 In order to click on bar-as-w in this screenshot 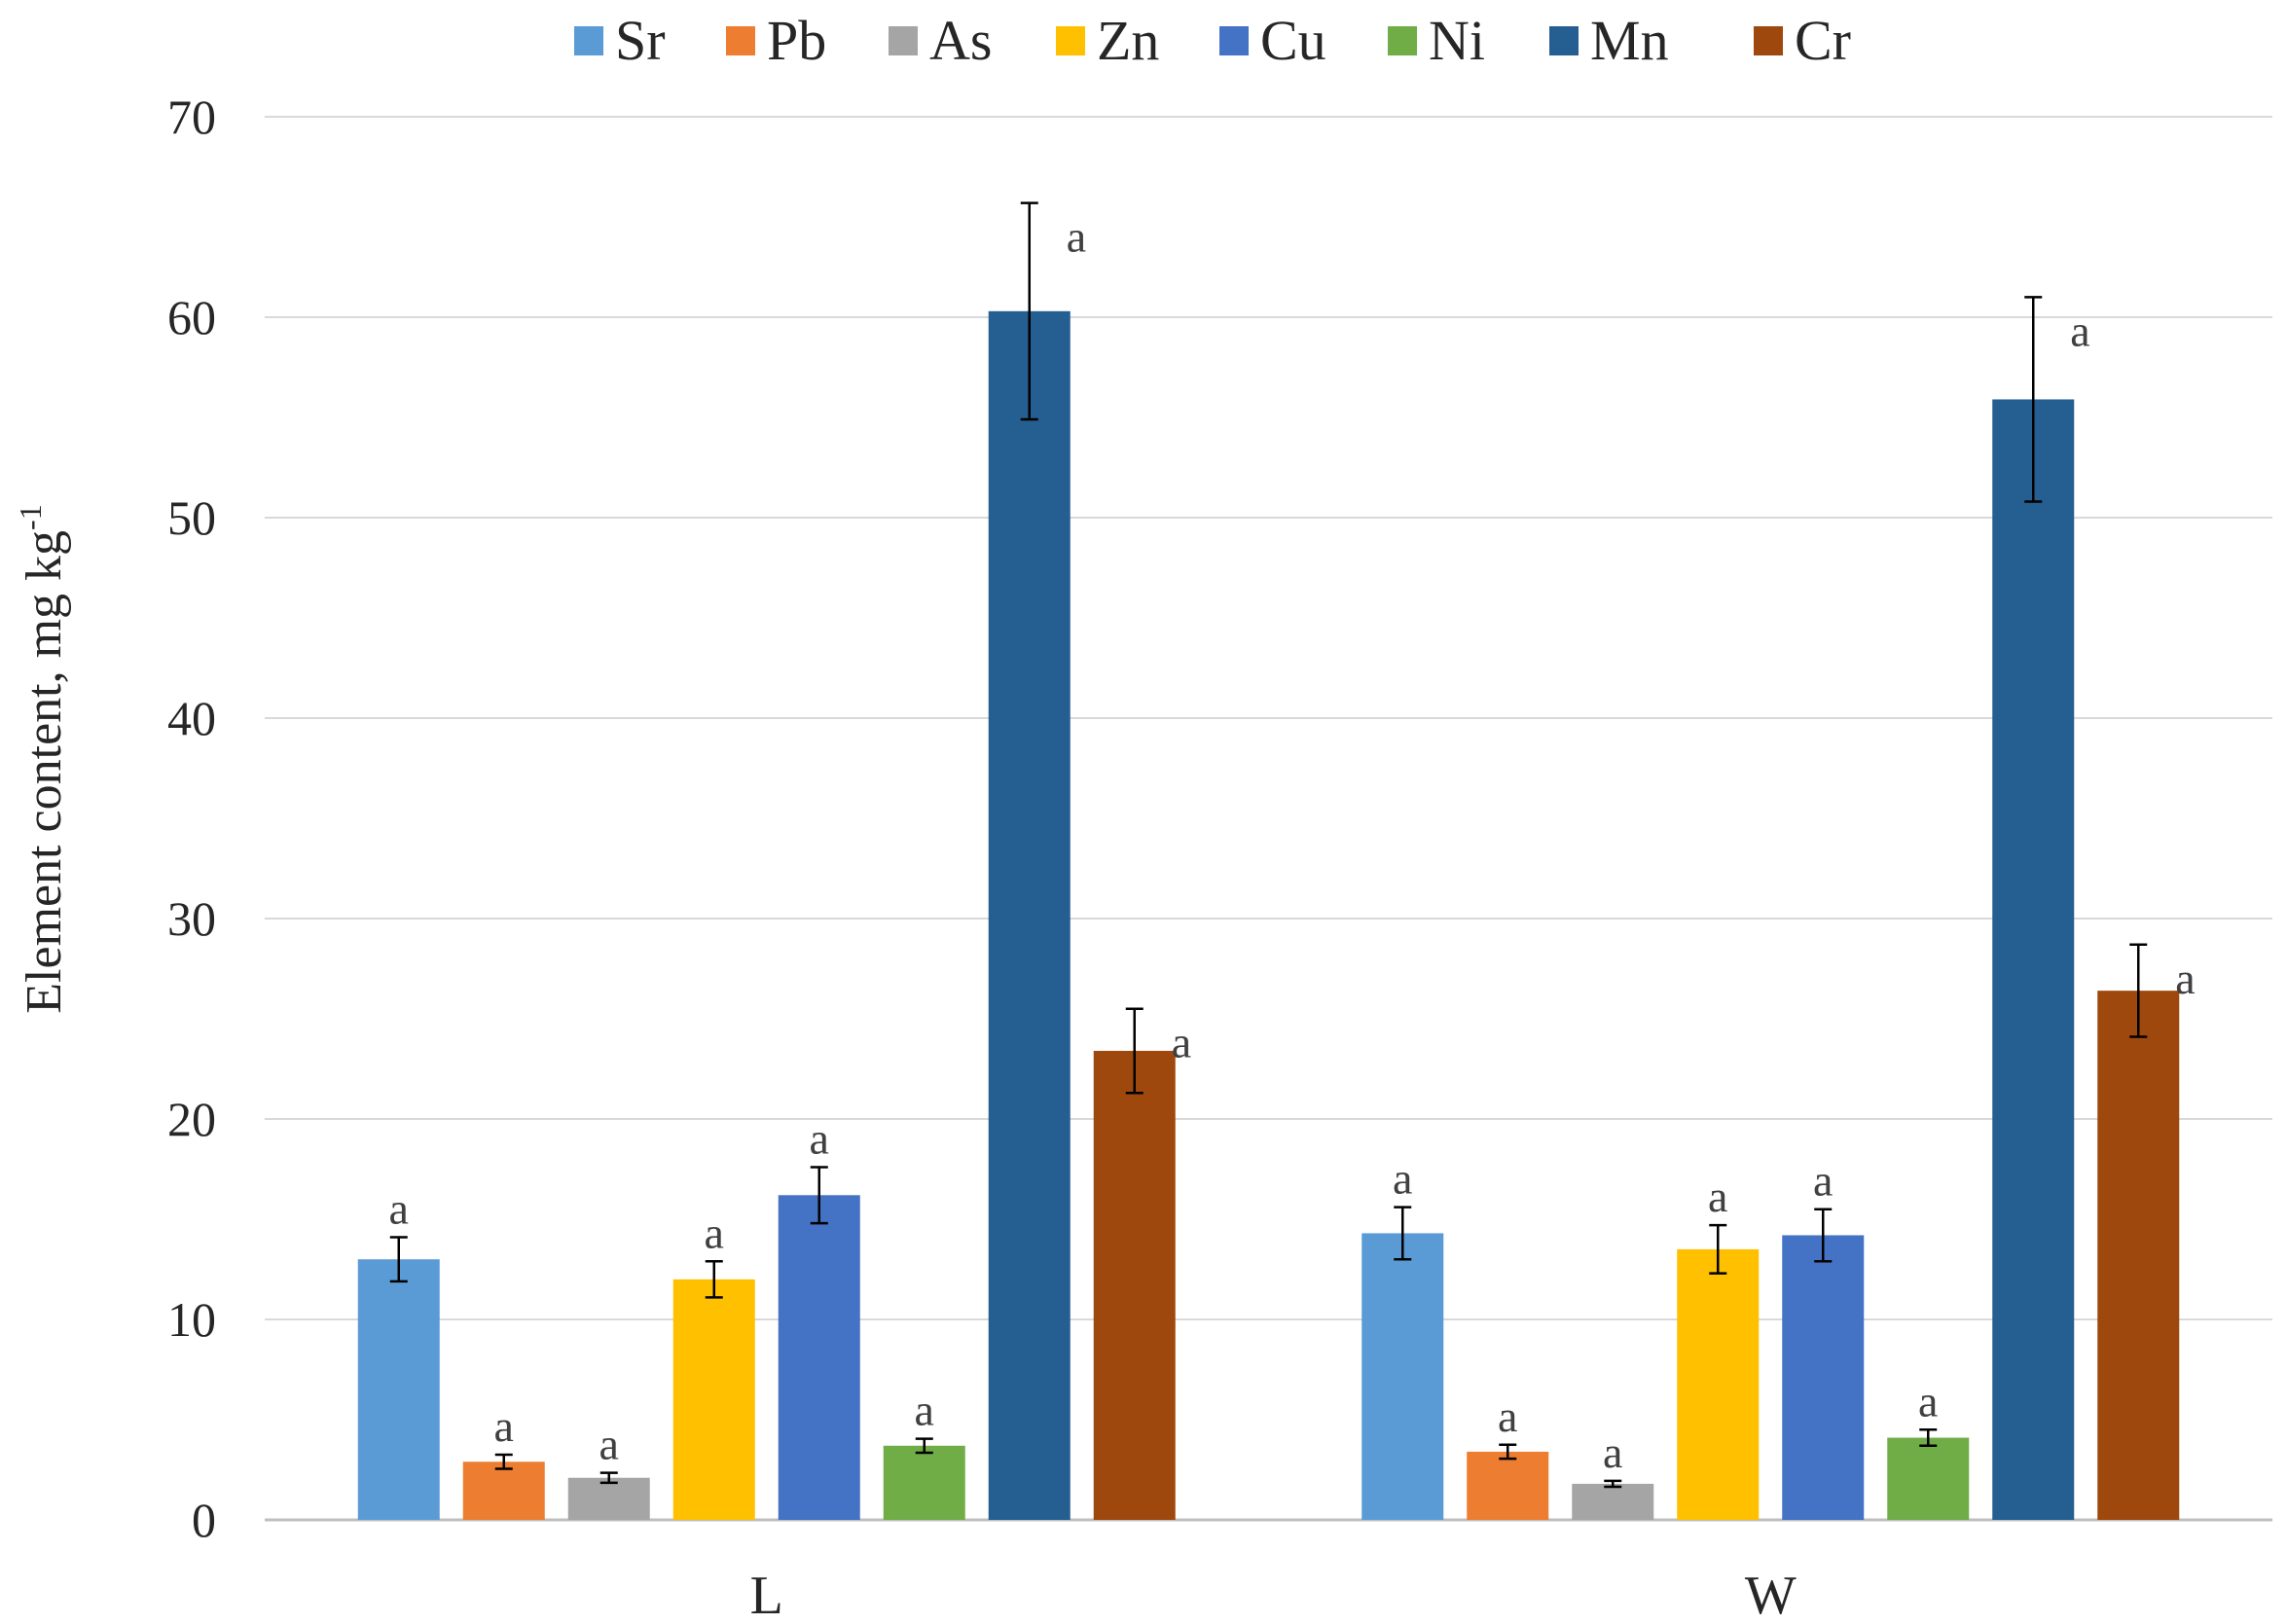, I will do `click(1613, 1501)`.